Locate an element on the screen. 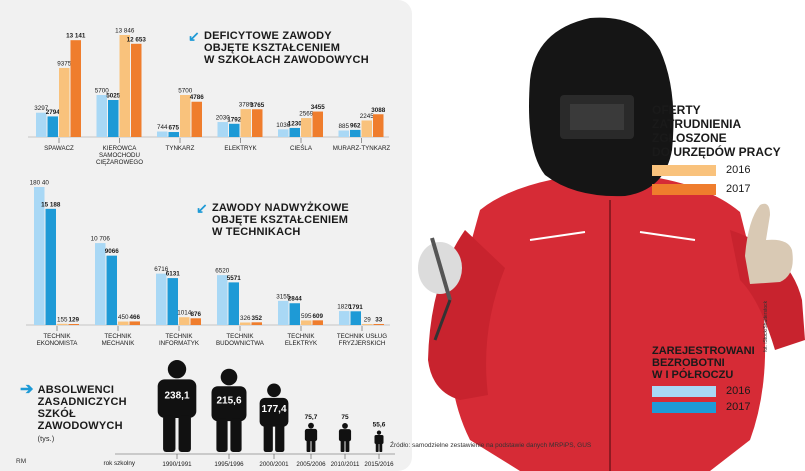 The image size is (805, 471). section3-title-line4: ZAWODOWYCH is located at coordinates (80, 426).